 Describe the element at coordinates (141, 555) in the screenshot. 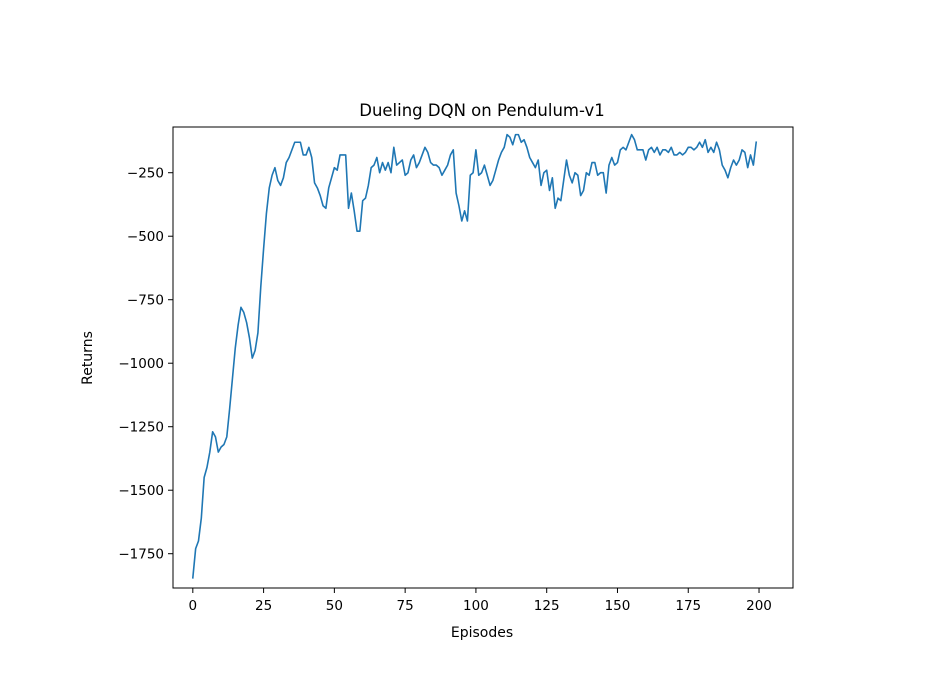

I see `y-tick-label: −1750` at that location.